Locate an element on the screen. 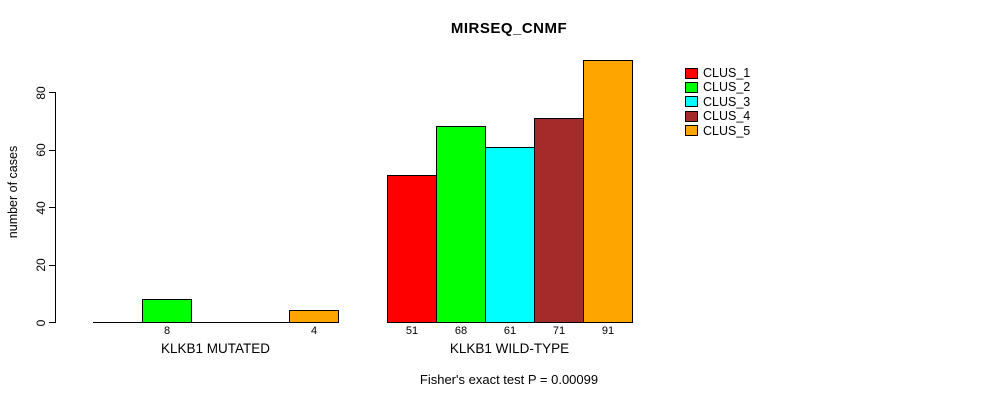 The height and width of the screenshot is (400, 990). legend-item: CLUS_5 is located at coordinates (717, 131).